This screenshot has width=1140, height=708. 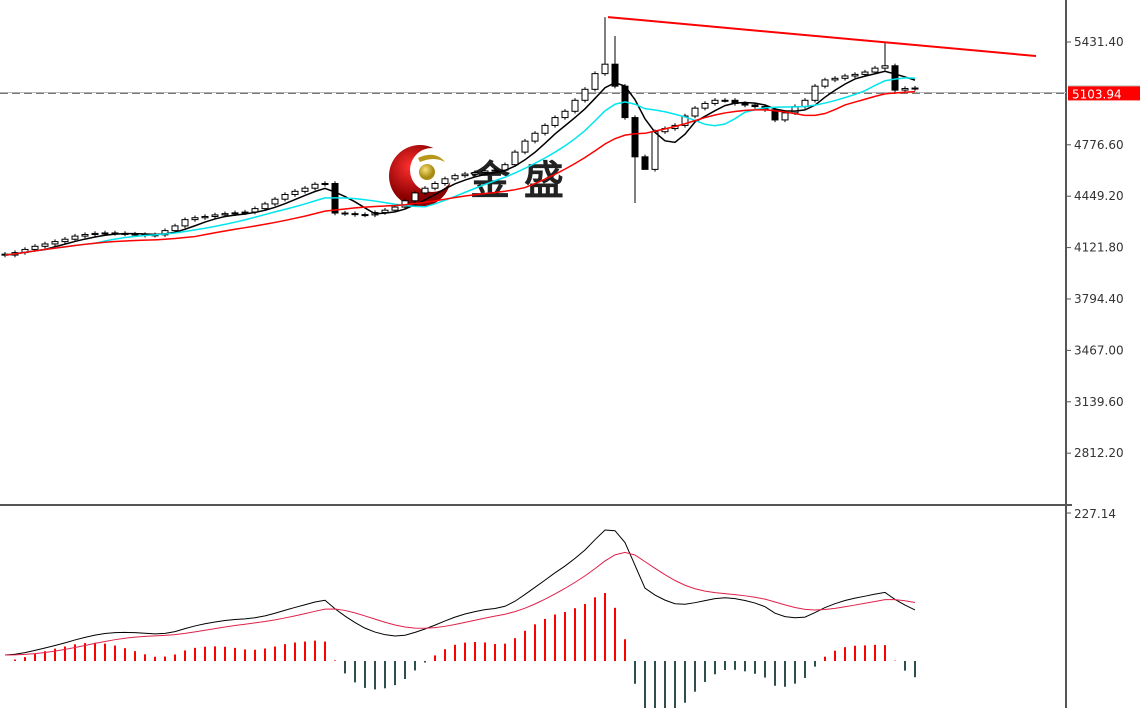 I want to click on indicator-top-label: 227.14, so click(x=1095, y=514).